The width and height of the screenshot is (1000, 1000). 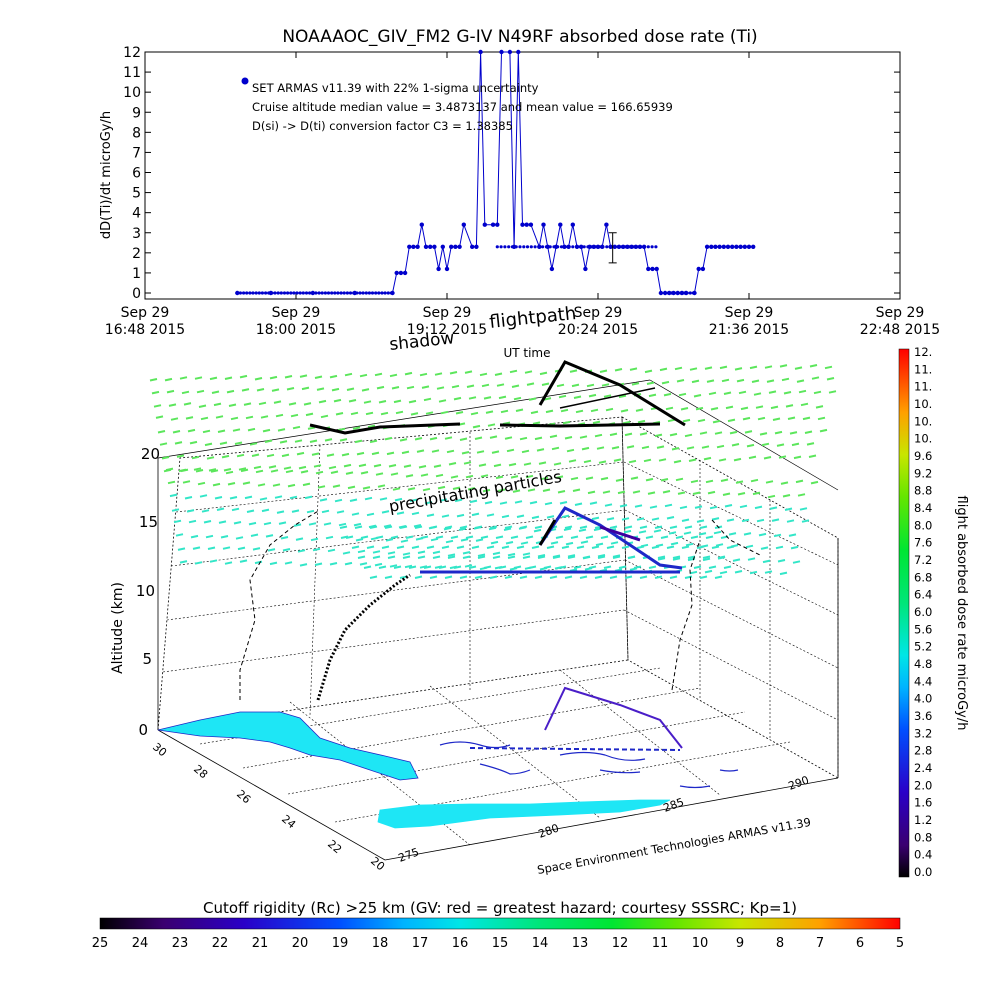 What do you see at coordinates (363, 637) in the screenshot?
I see `flight-ascent-track` at bounding box center [363, 637].